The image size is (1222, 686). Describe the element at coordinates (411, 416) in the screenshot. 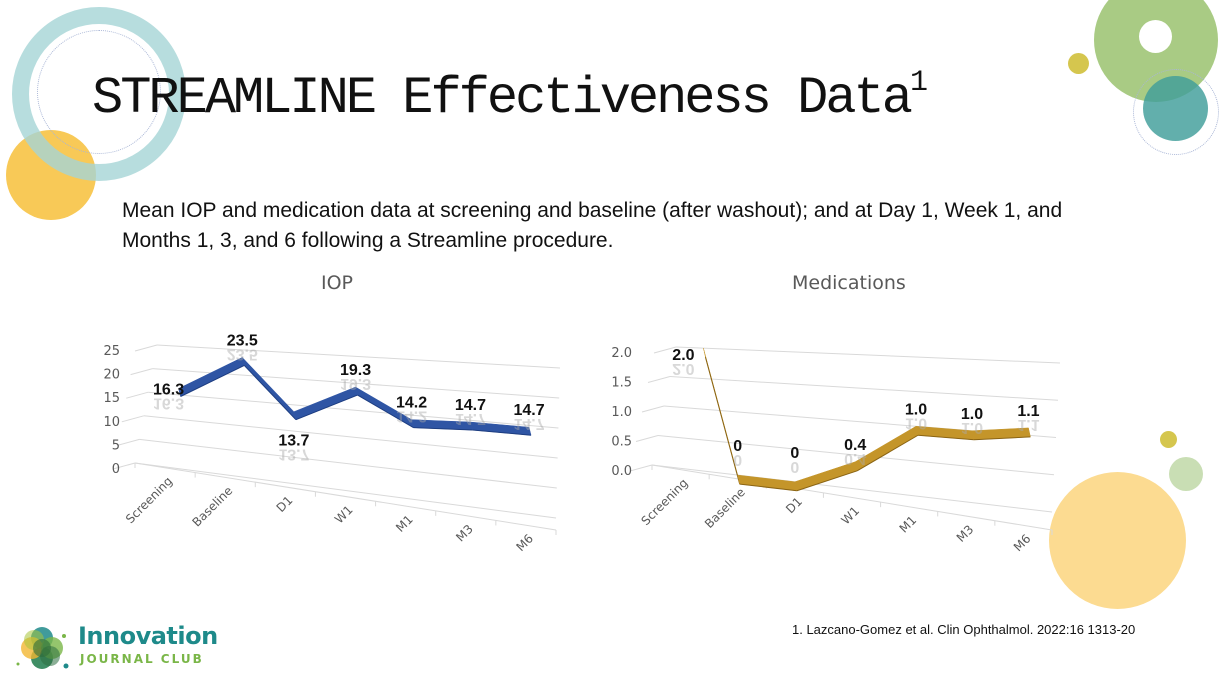

I see `data-label-reflection: 14.2` at that location.